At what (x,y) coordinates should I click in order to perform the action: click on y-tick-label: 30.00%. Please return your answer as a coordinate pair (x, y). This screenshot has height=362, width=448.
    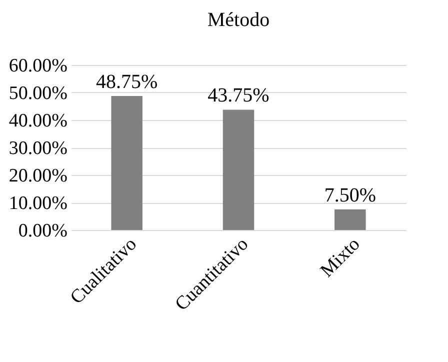
    Looking at the image, I should click on (38, 148).